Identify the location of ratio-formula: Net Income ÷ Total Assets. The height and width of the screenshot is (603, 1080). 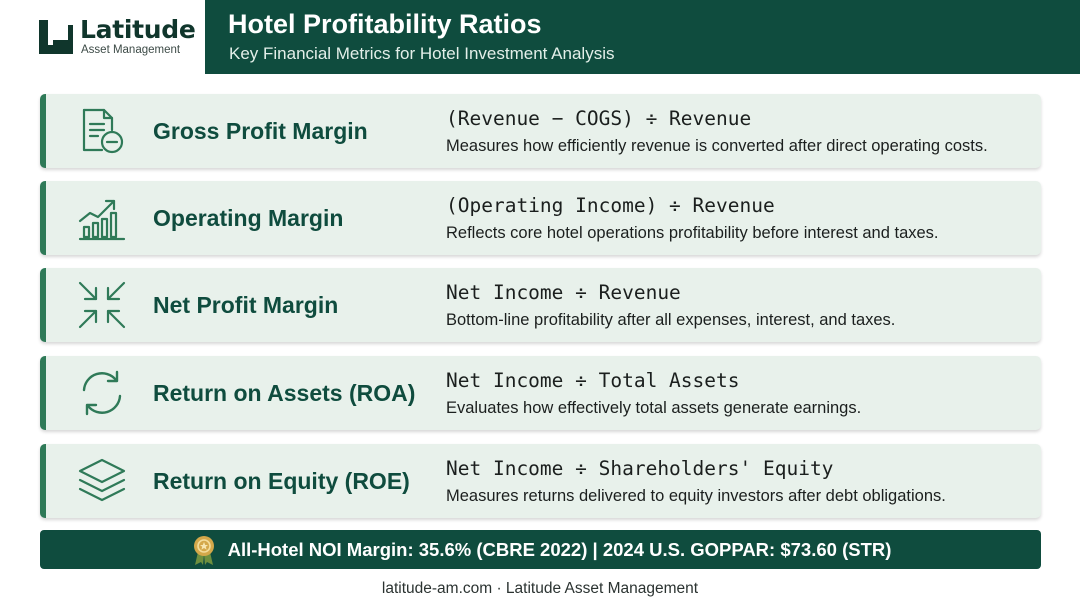
(593, 380).